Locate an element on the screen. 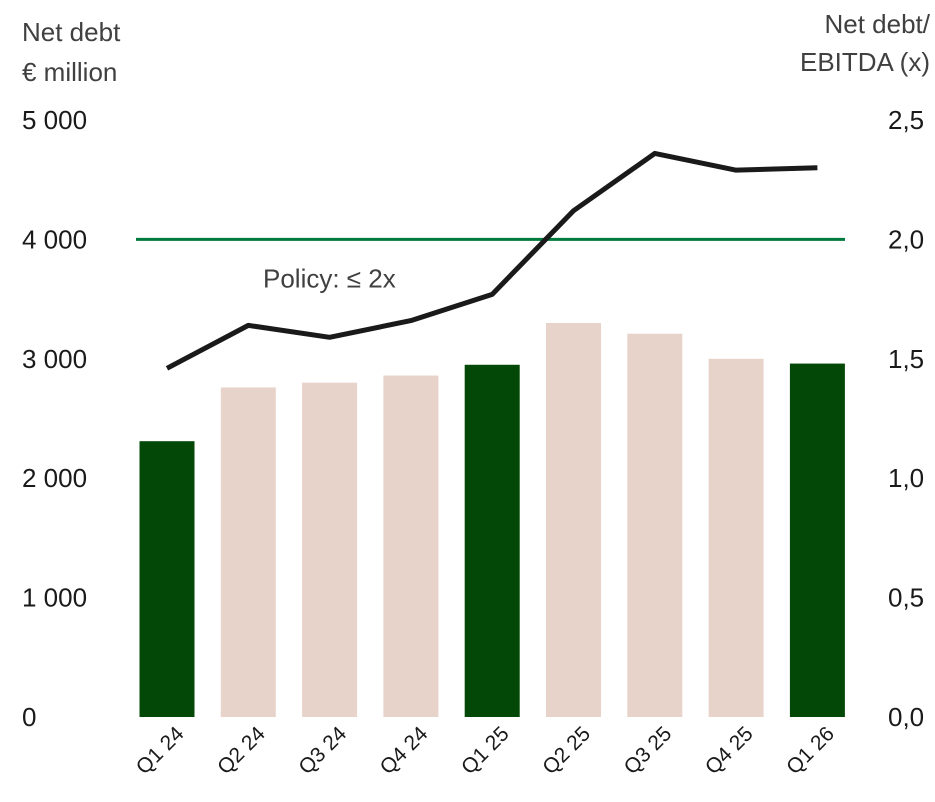  x-tick-label: Q3 24 is located at coordinates (322, 750).